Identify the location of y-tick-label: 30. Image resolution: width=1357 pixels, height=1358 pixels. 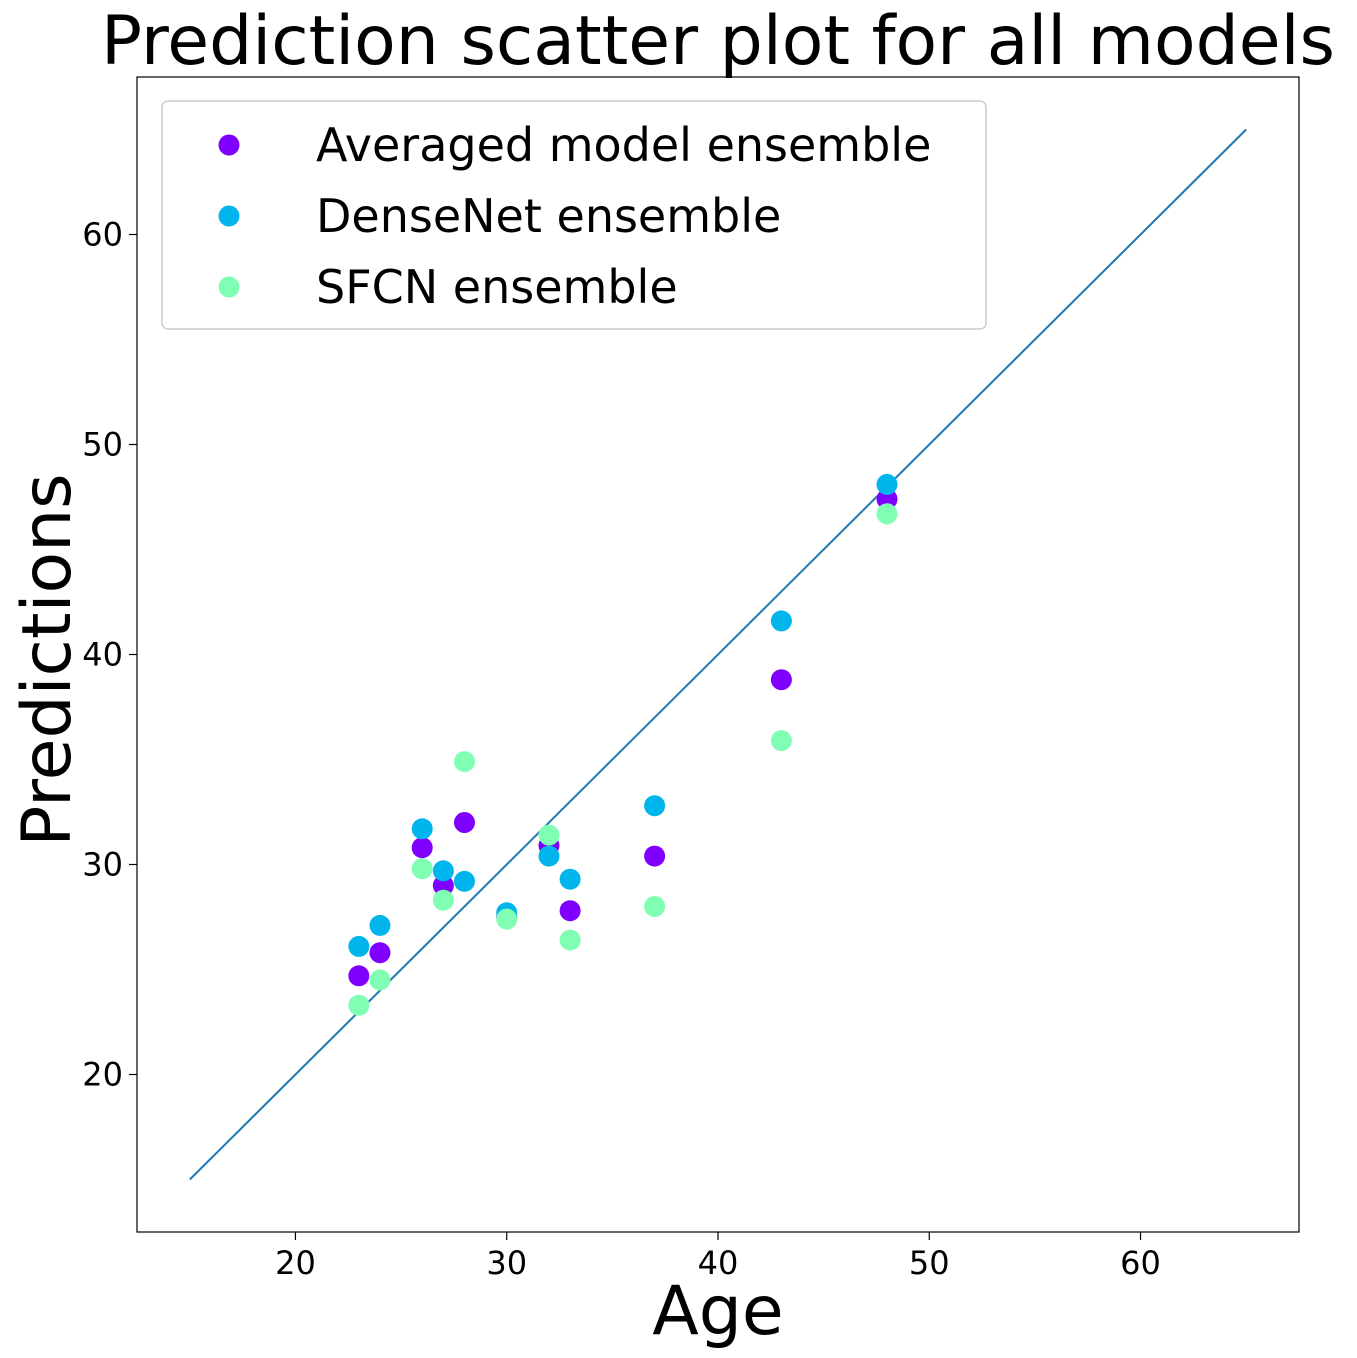
(102, 865).